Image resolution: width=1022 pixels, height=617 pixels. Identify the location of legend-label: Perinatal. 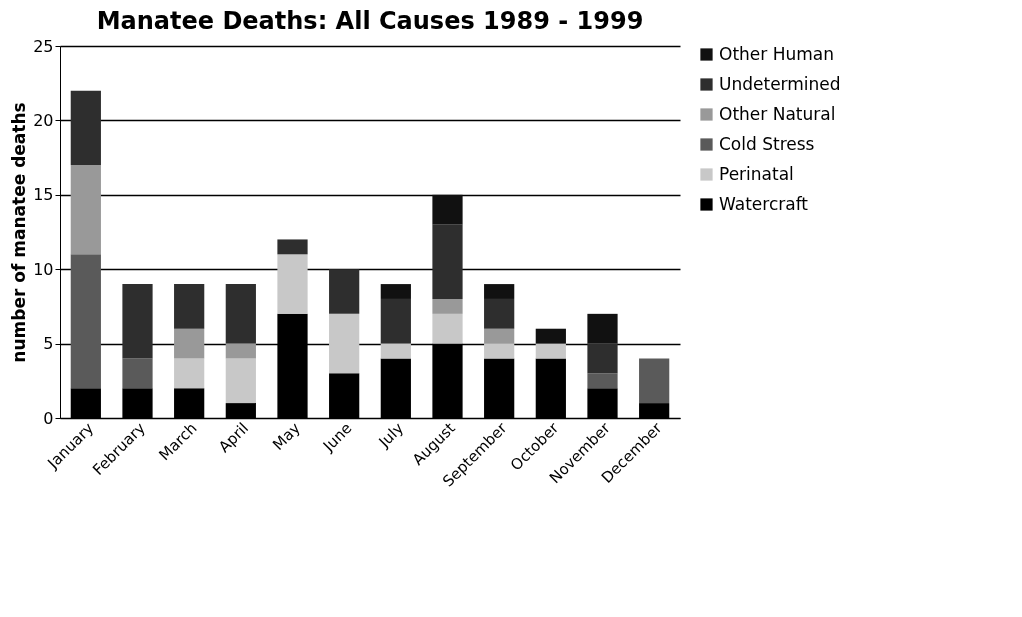
(756, 173).